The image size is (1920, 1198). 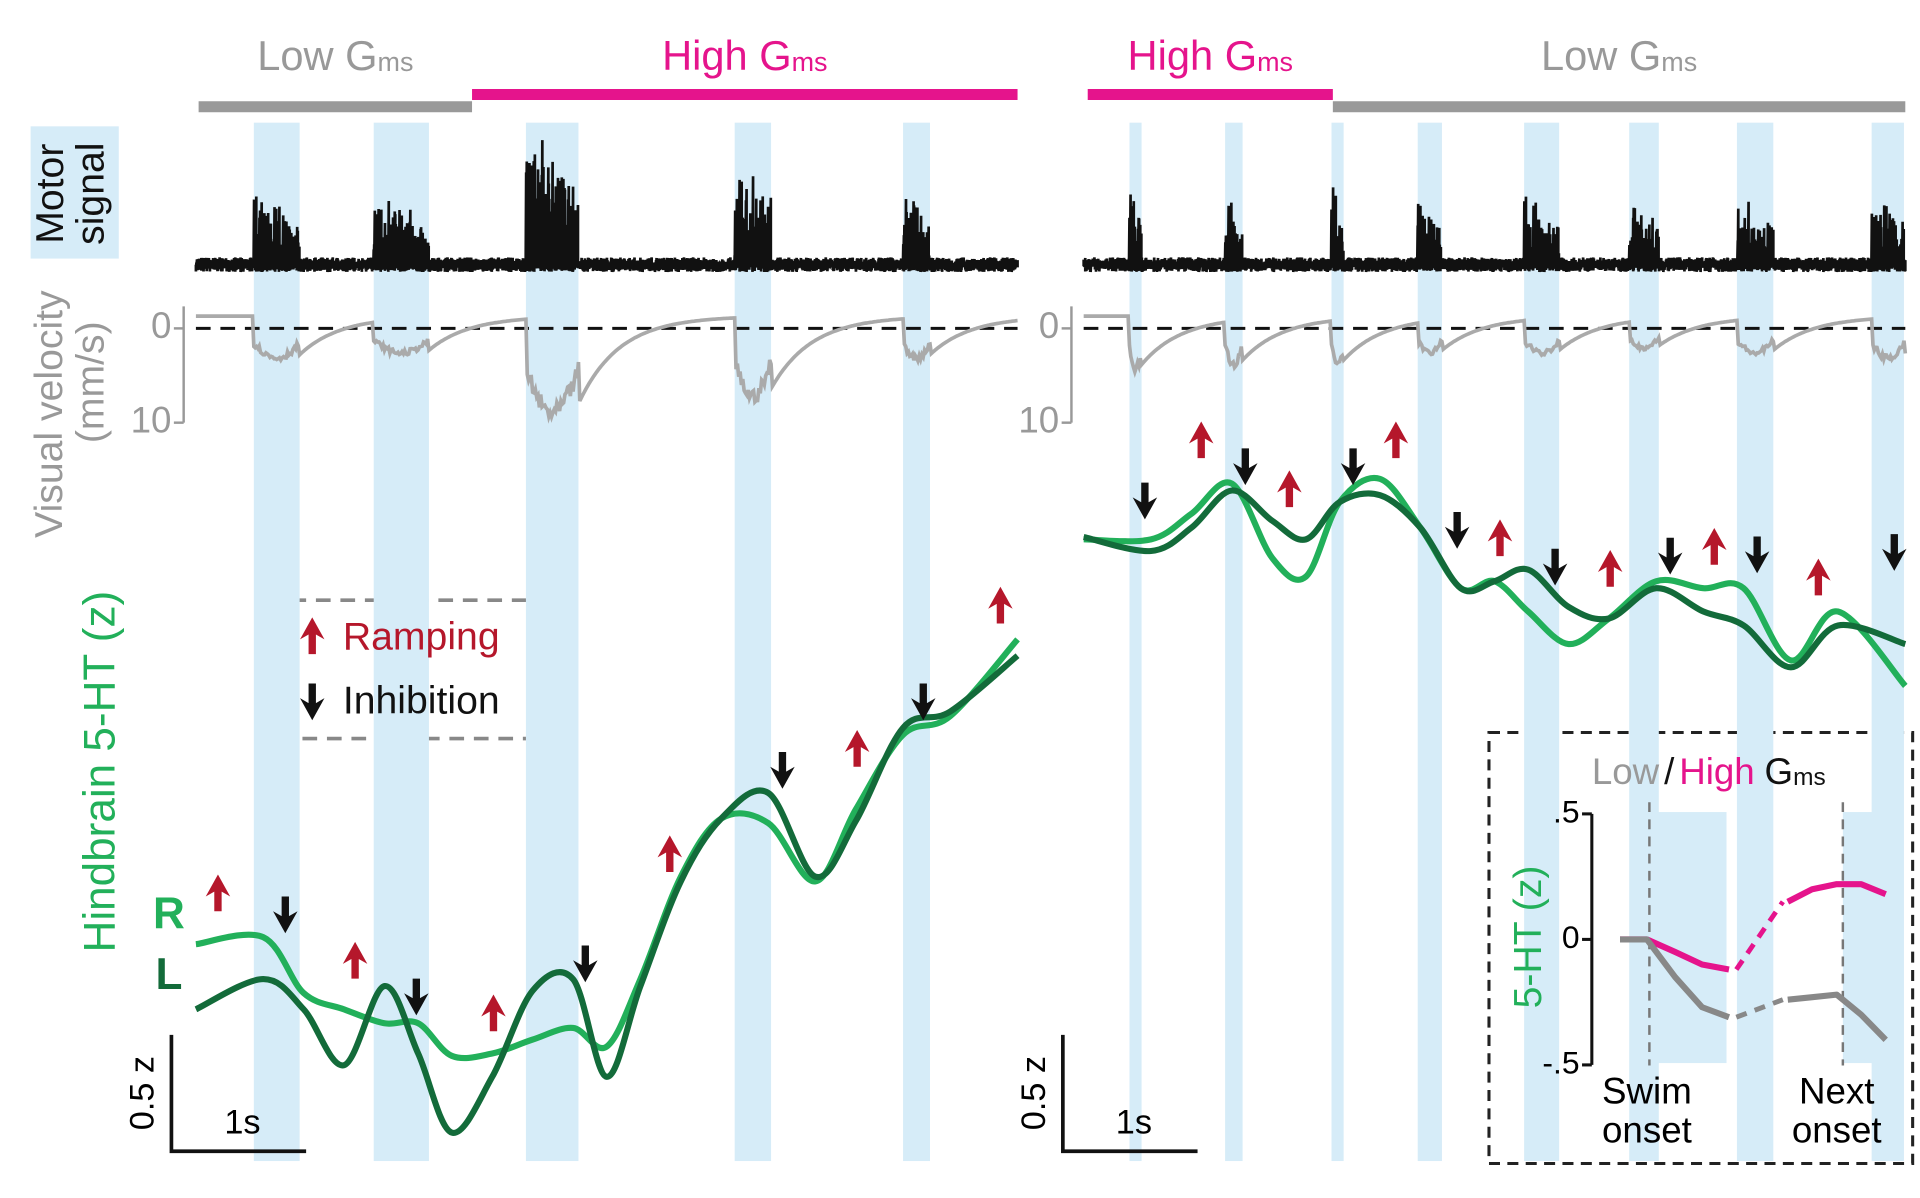 What do you see at coordinates (1837, 1090) in the screenshot?
I see `inset-xlabel: Next` at bounding box center [1837, 1090].